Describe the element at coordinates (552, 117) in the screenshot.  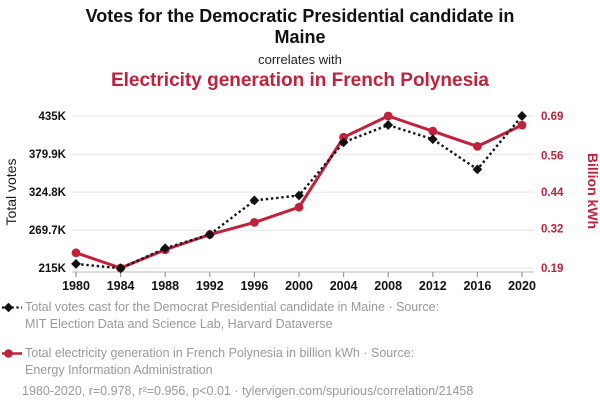
I see `right-axis-tick-label: 0.69` at that location.